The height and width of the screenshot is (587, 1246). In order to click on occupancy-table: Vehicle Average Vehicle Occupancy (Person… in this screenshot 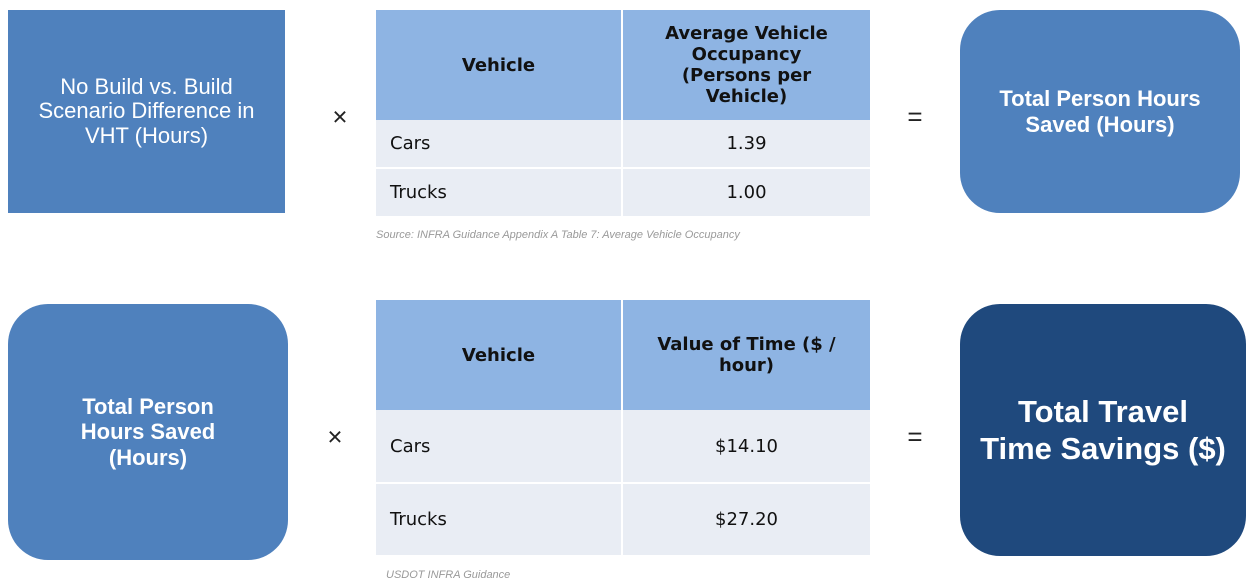, I will do `click(623, 113)`.